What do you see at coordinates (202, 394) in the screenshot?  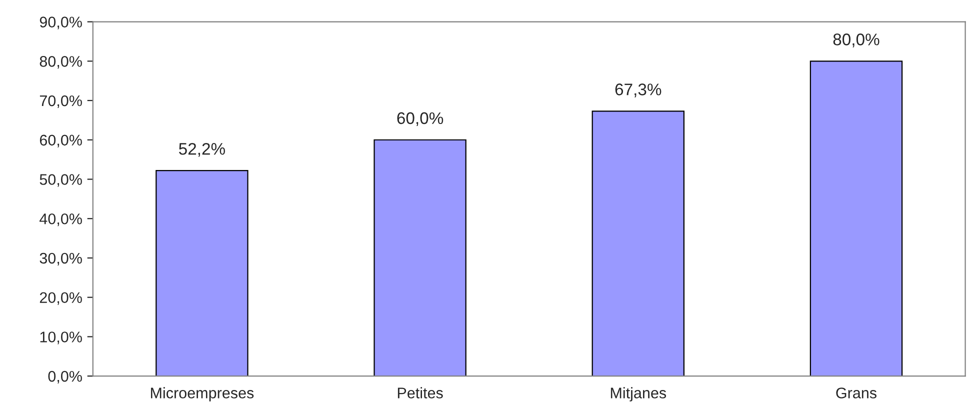 I see `x-tick-label: Microempreses` at bounding box center [202, 394].